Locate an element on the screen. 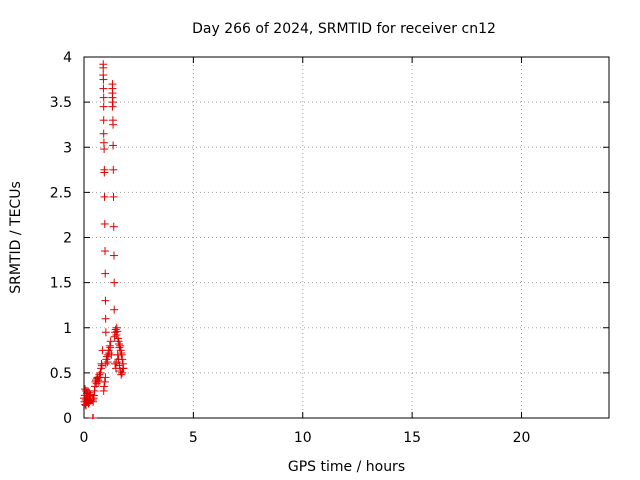  y-tick-label: 3.5 is located at coordinates (61, 103).